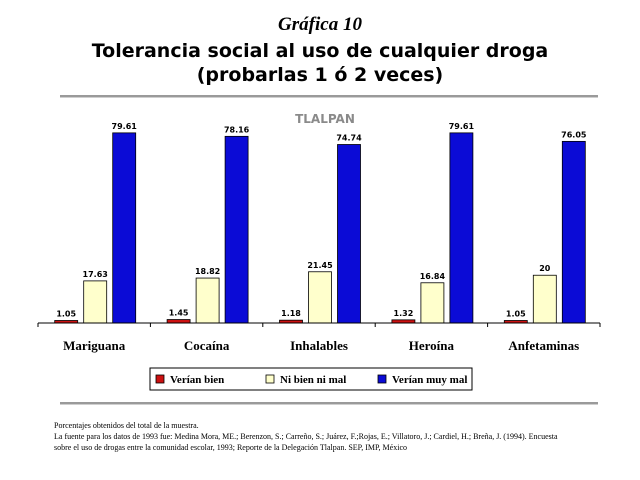 This screenshot has width=640, height=480. Describe the element at coordinates (291, 313) in the screenshot. I see `data-label-inhalables-series-1: 1.18` at that location.